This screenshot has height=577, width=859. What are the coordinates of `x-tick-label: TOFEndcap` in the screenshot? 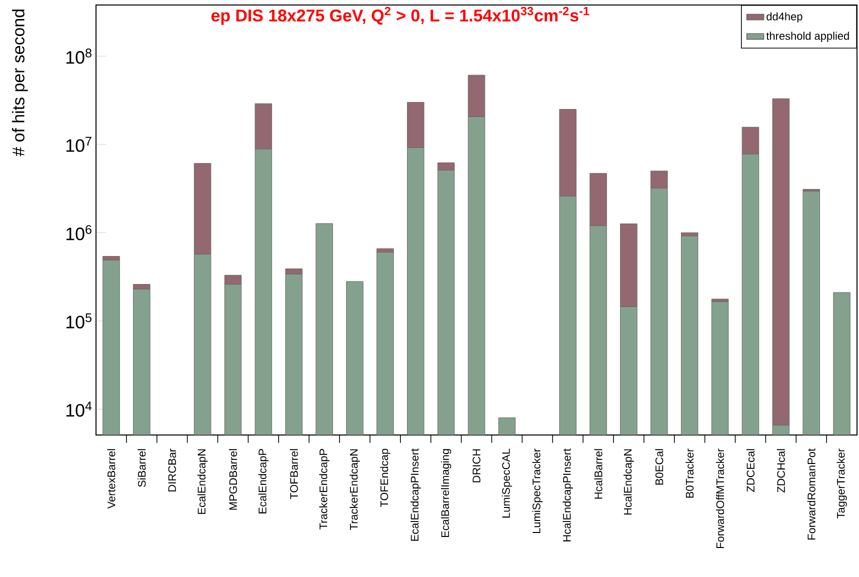 It's located at (385, 478).